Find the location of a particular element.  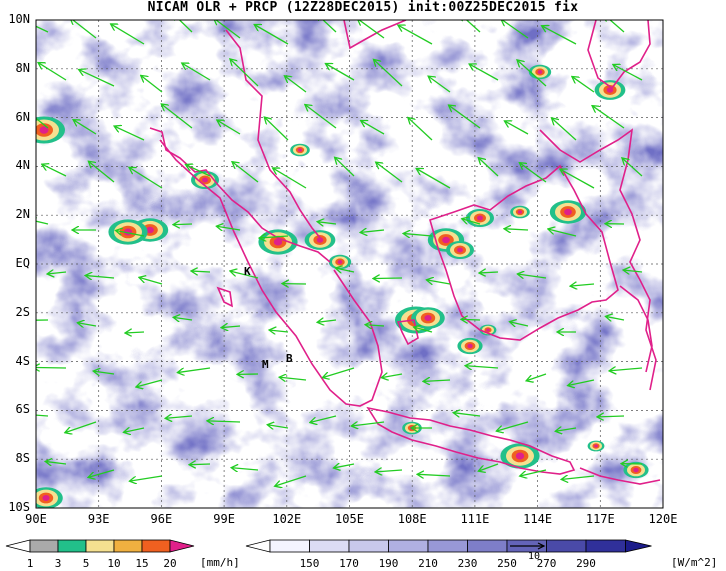

olr-tick-label: 290 is located at coordinates (586, 563).